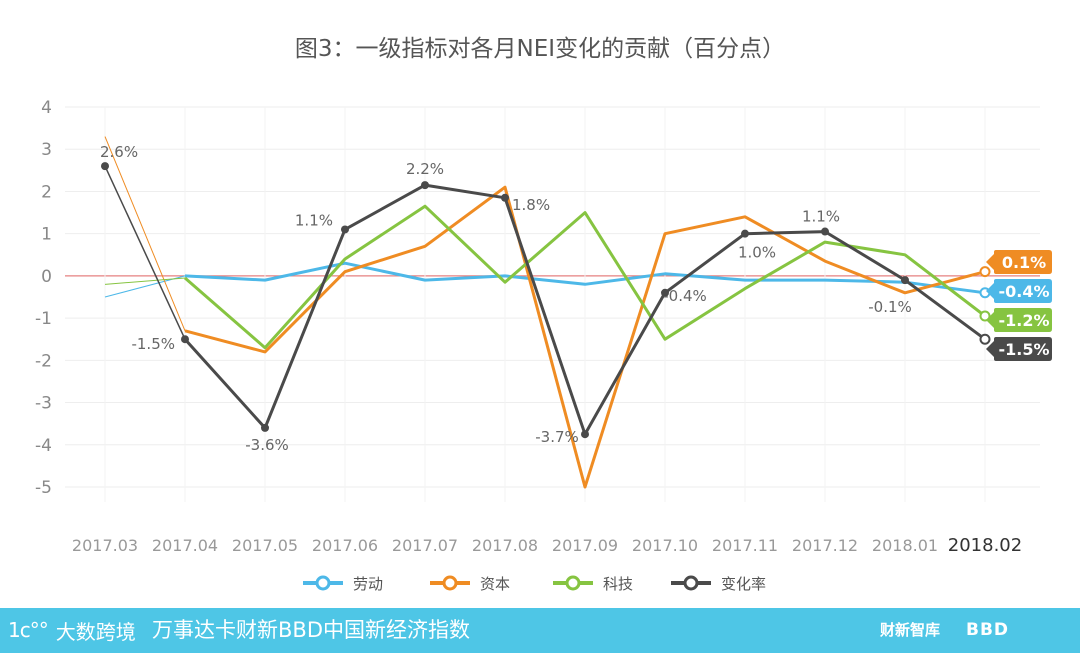  I want to click on x-tick-label: 2017.03, so click(105, 545).